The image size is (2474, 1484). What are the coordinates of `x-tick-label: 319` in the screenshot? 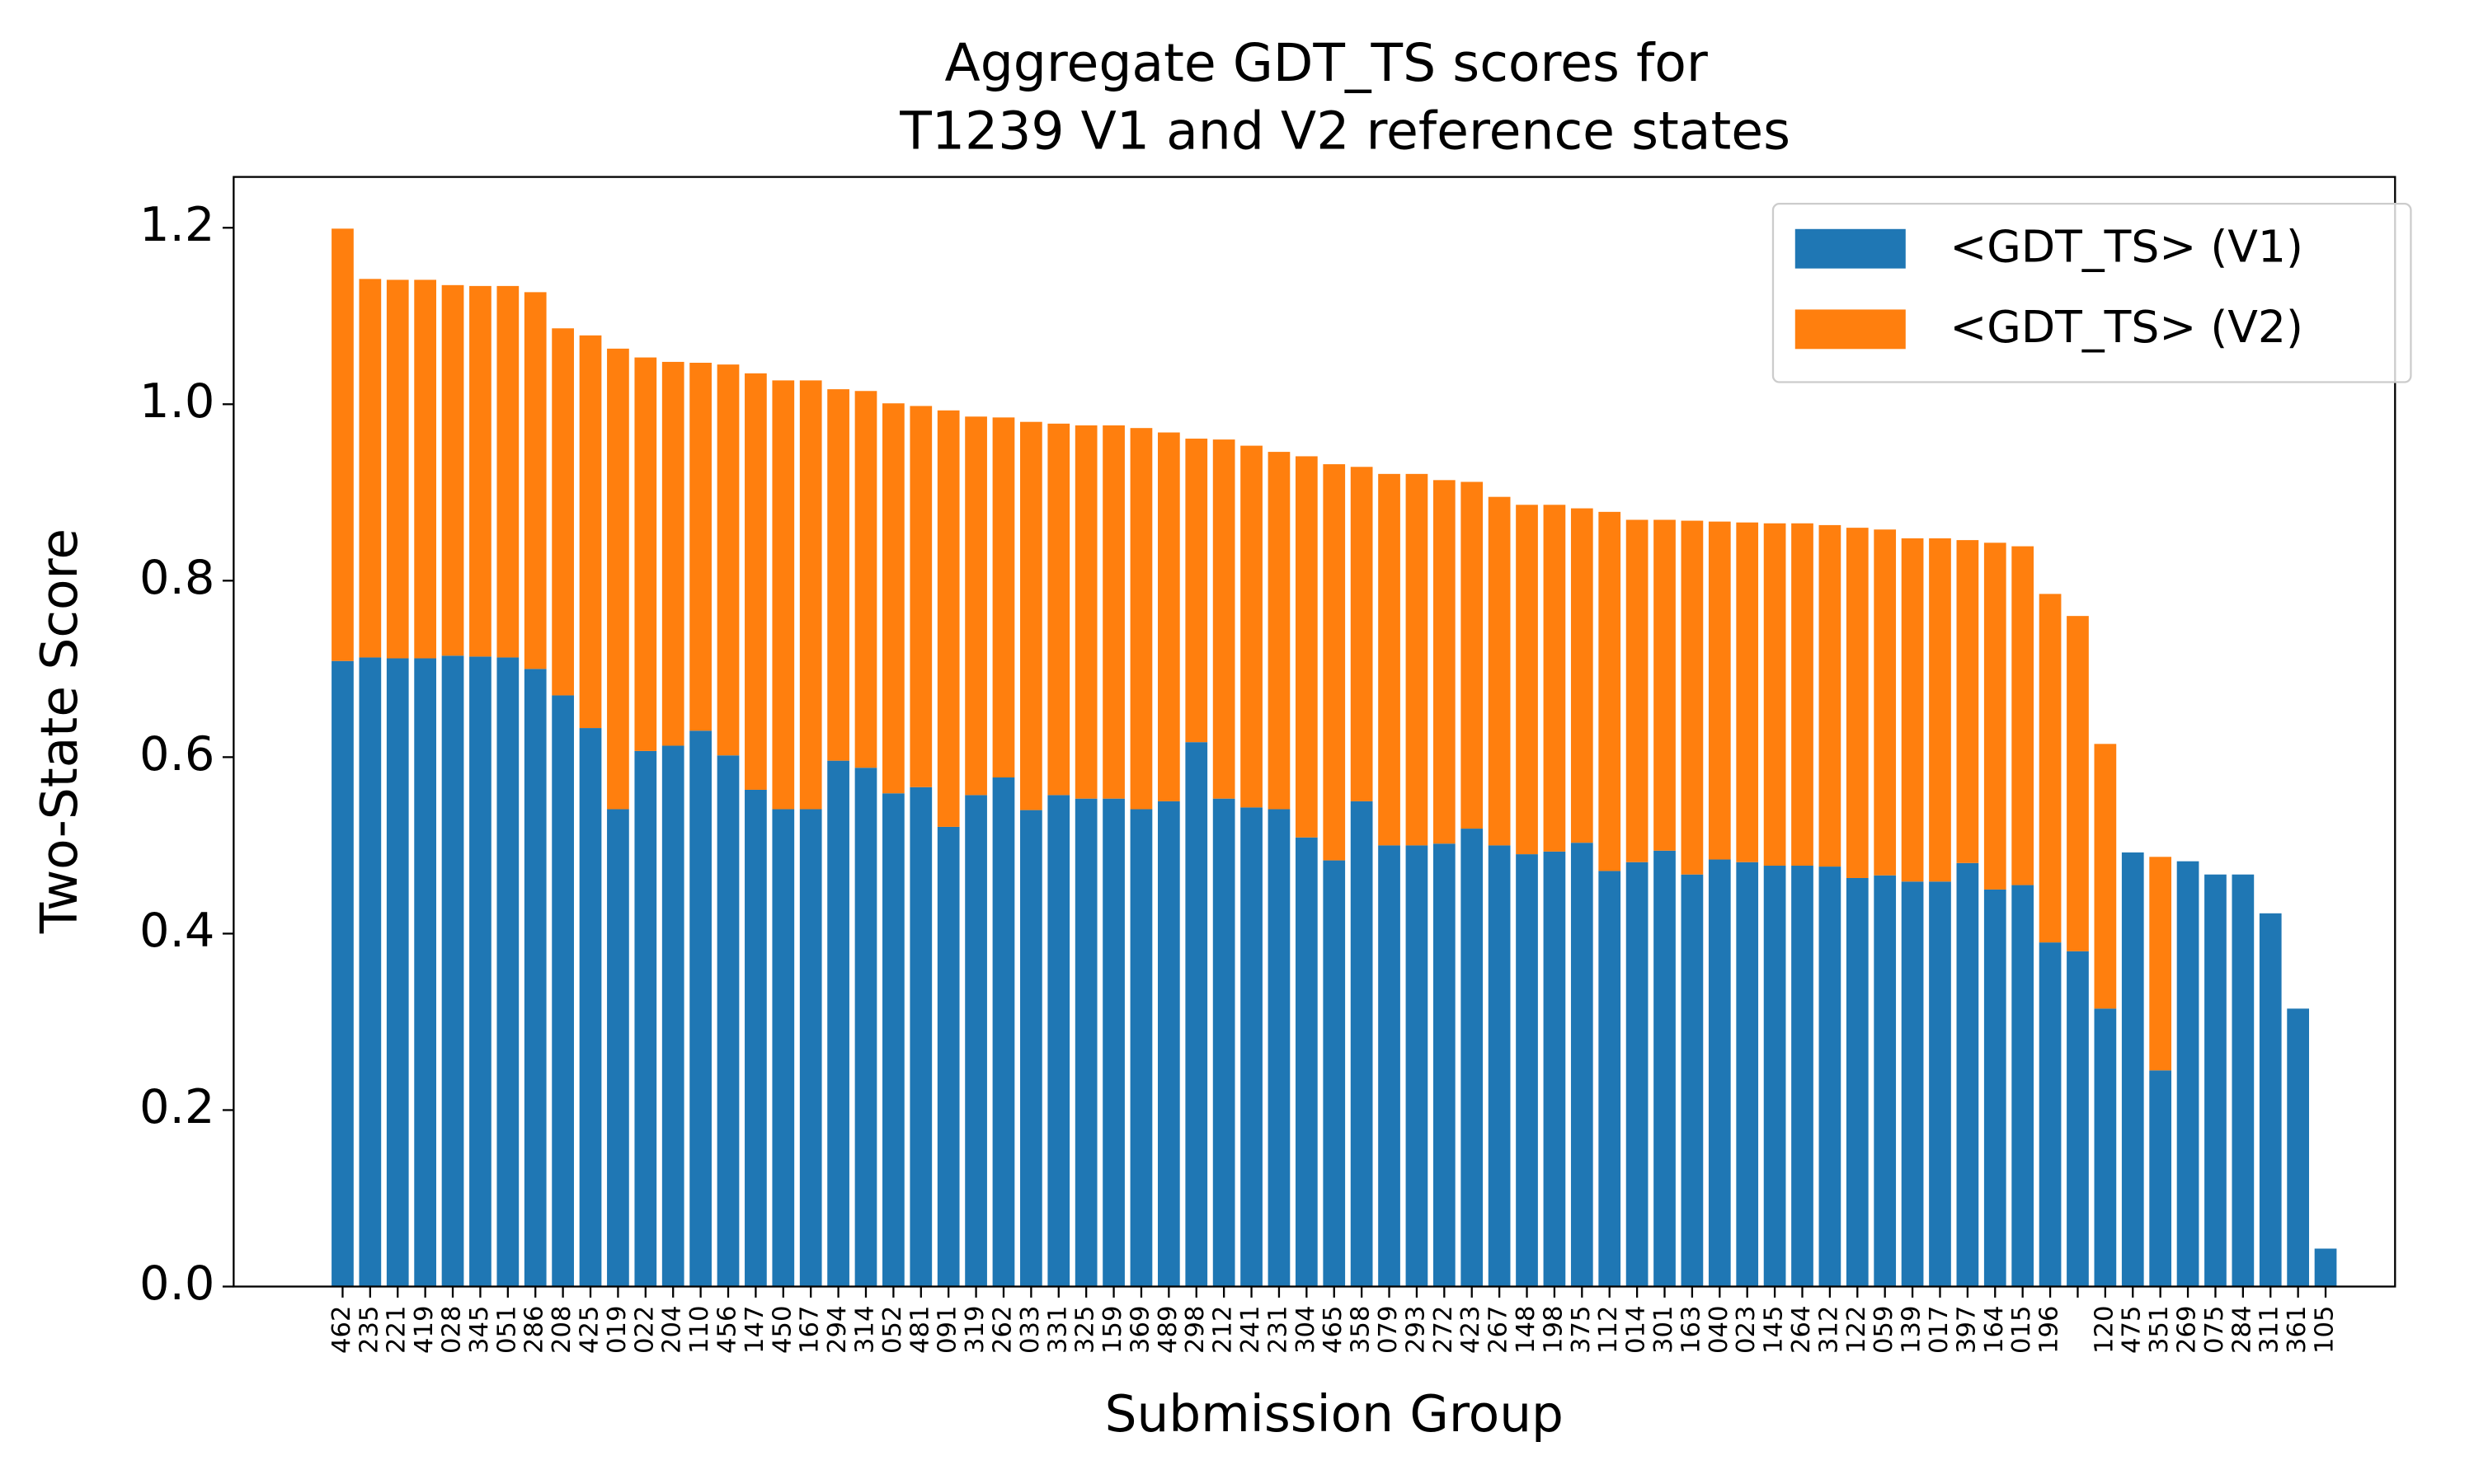 It's located at (975, 1329).